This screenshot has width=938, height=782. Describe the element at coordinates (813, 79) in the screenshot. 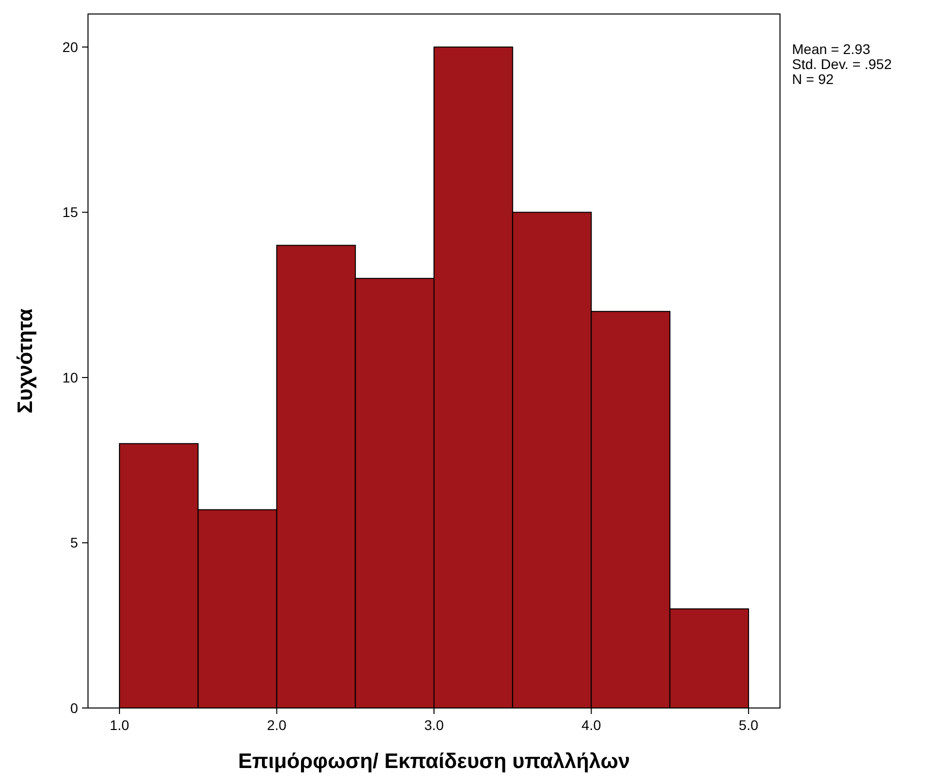

I see `text: N = 92` at that location.